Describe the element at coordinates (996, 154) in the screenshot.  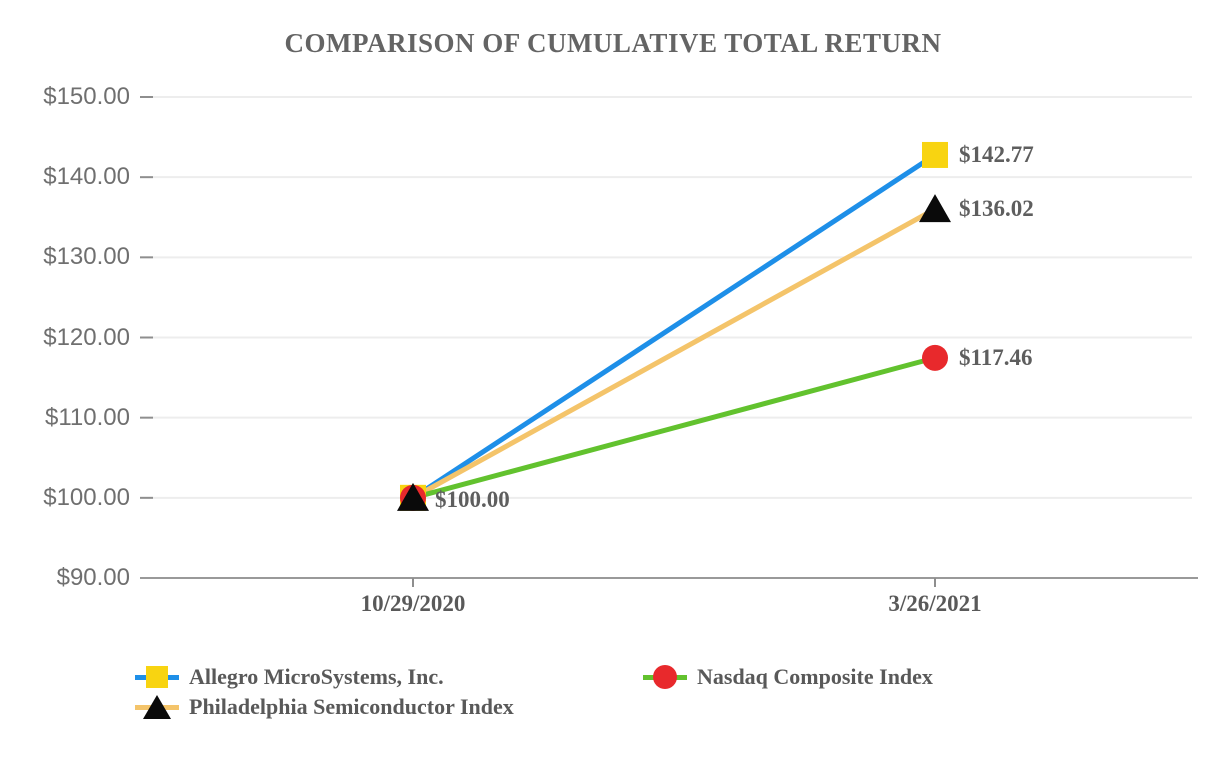
I see `data-point-label: $142.77` at that location.